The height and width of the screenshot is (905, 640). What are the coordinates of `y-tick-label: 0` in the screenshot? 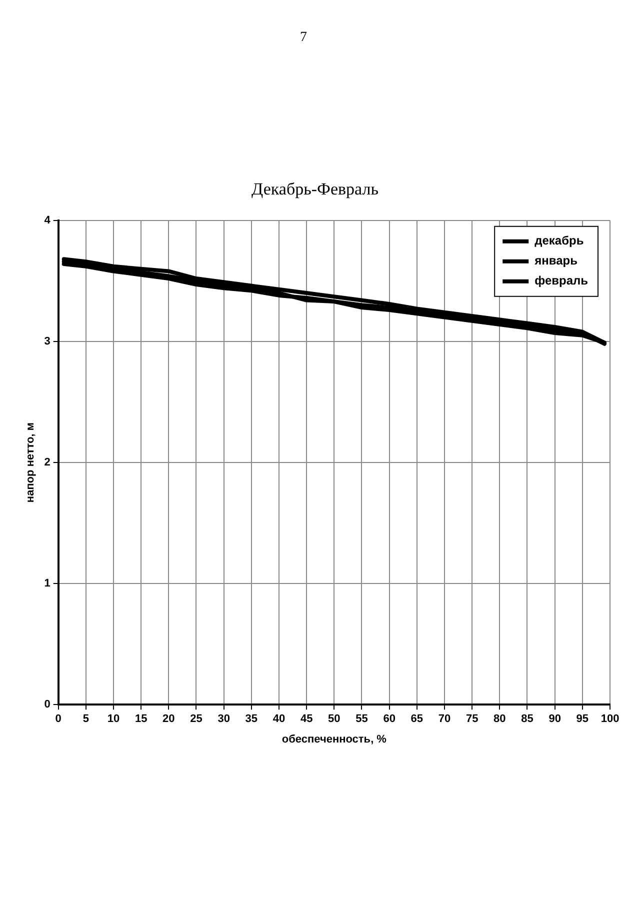 It's located at (47, 704).